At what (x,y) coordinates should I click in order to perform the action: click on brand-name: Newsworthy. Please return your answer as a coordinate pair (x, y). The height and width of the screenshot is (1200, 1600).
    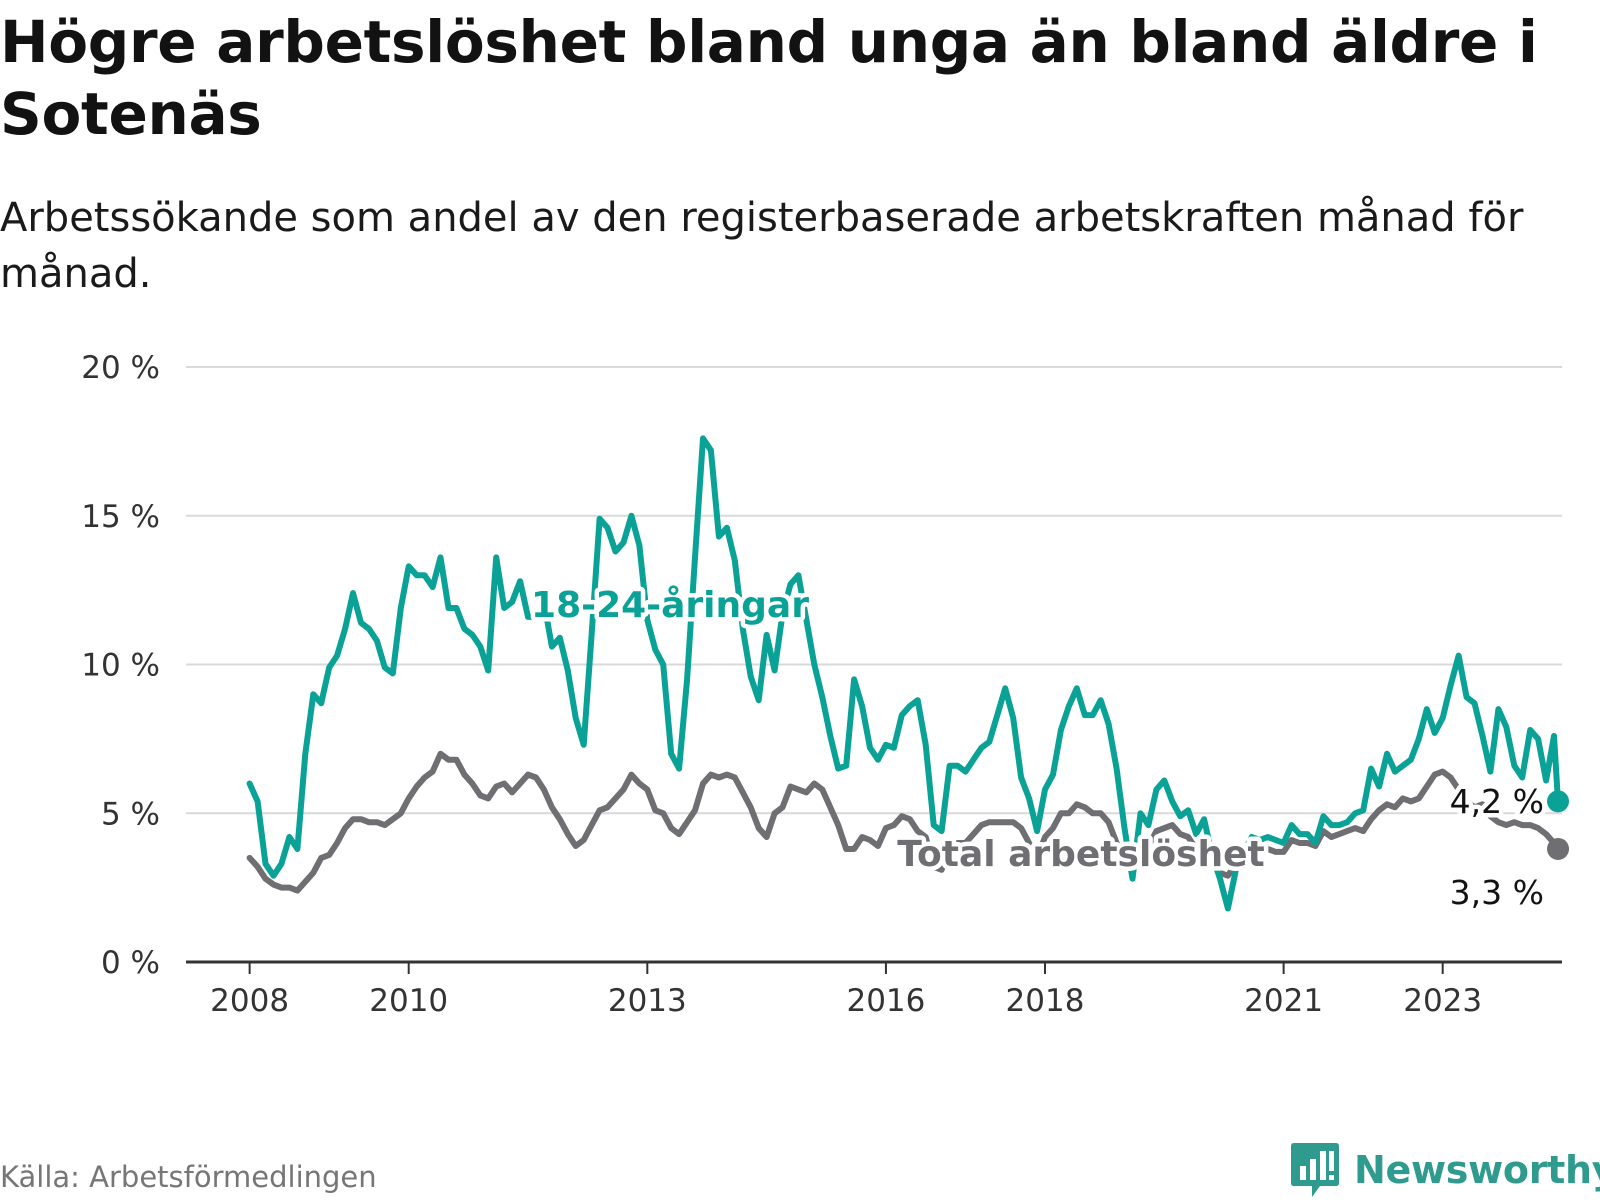
    Looking at the image, I should click on (1477, 1170).